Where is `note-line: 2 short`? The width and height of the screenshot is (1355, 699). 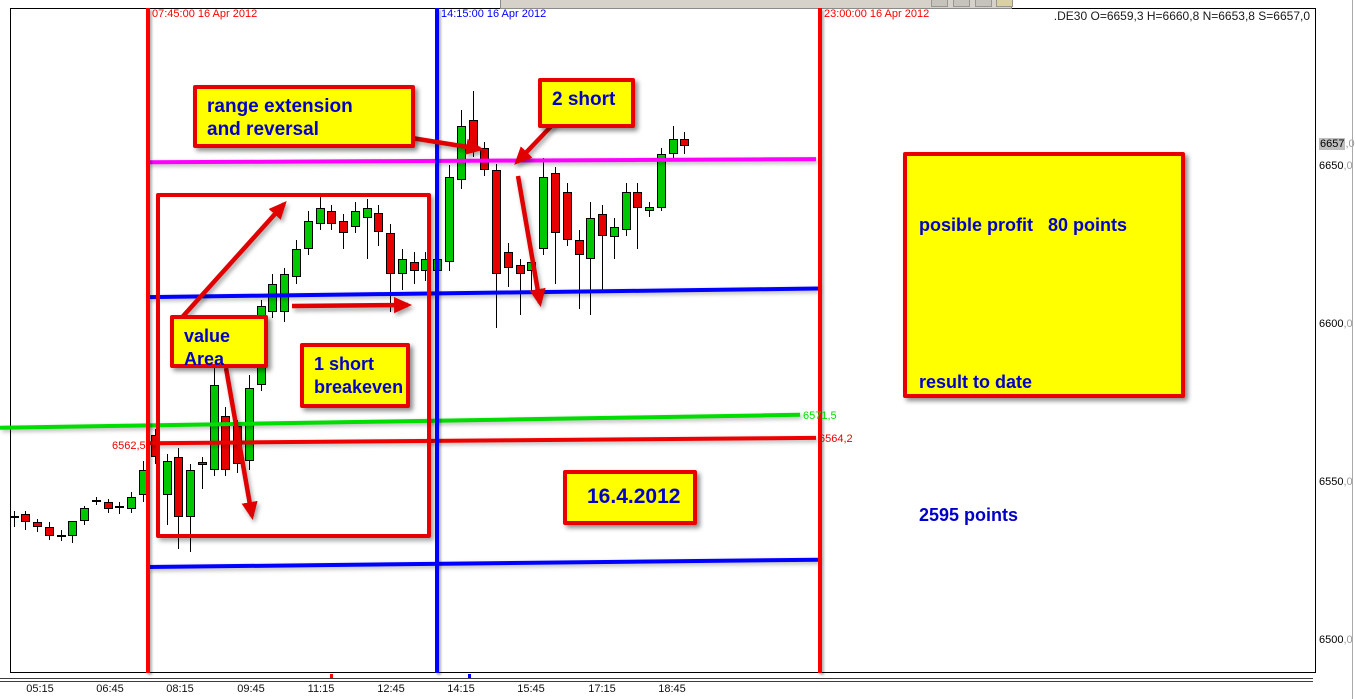
note-line: 2 short is located at coordinates (584, 99).